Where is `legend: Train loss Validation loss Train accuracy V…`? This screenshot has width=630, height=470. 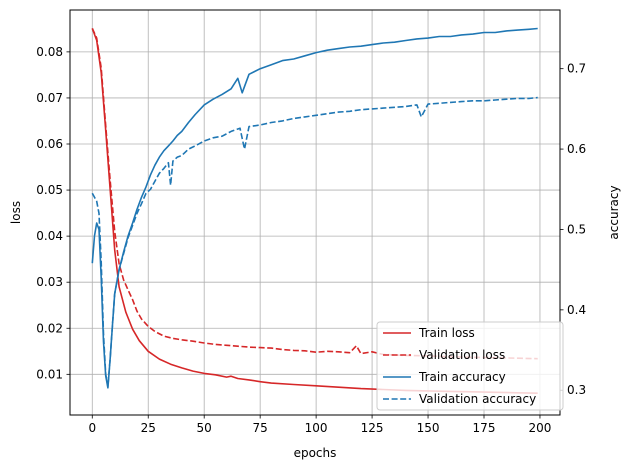 legend: Train loss Validation loss Train accuracy V… is located at coordinates (470, 366).